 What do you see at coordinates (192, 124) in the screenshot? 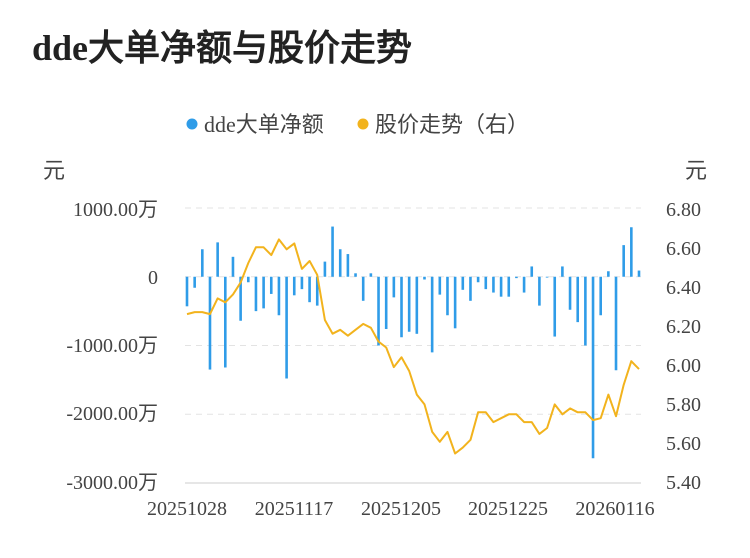
I see `legend-marker-dde` at bounding box center [192, 124].